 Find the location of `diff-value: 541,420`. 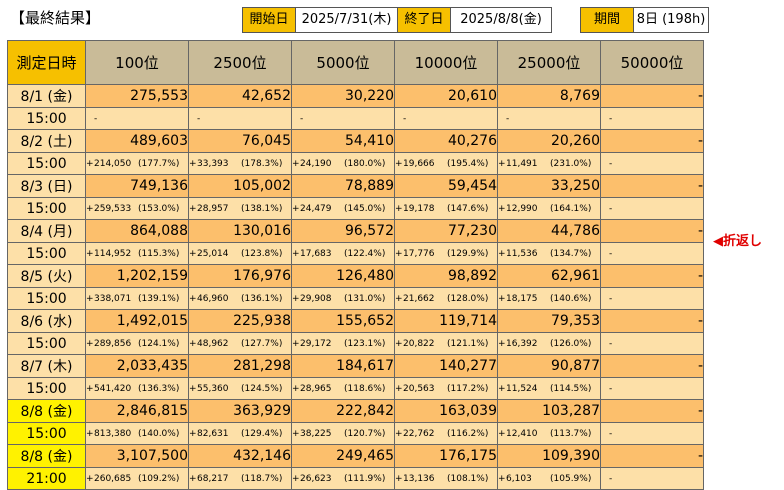

diff-value: 541,420 is located at coordinates (113, 388).